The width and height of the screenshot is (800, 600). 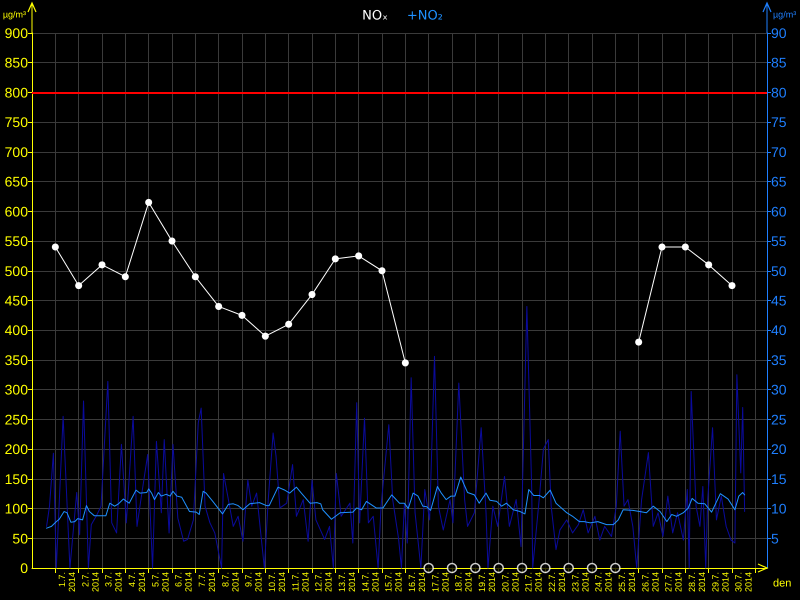 What do you see at coordinates (184, 582) in the screenshot?
I see `x-tick-label: 6.7. 2014` at bounding box center [184, 582].